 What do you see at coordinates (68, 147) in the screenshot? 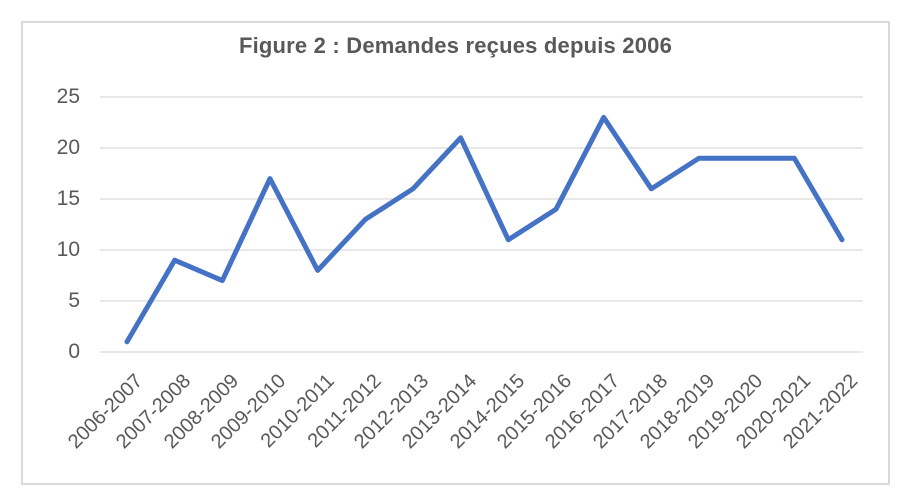
I see `y-tick-label: 20` at bounding box center [68, 147].